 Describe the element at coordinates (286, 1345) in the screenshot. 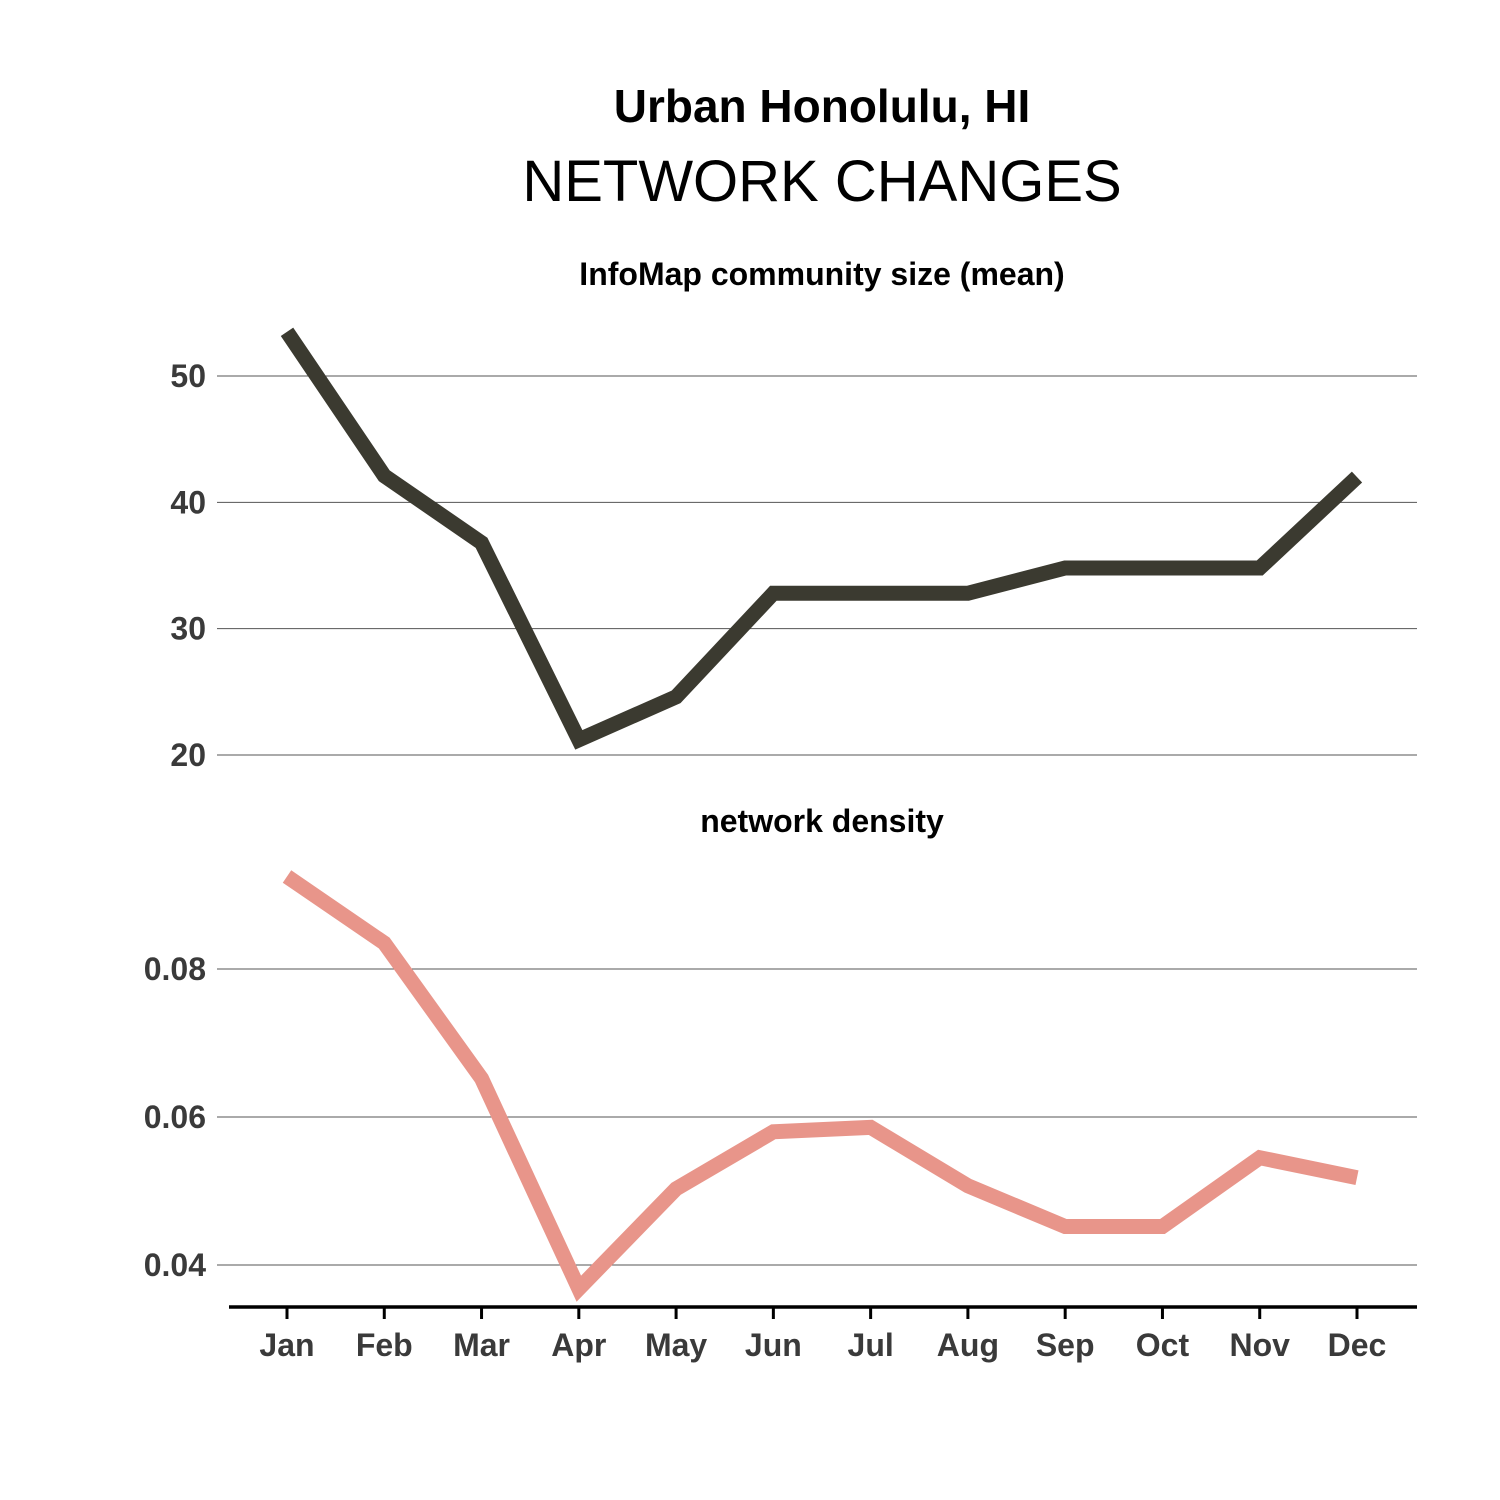

I see `x-tick-label: Jan` at that location.